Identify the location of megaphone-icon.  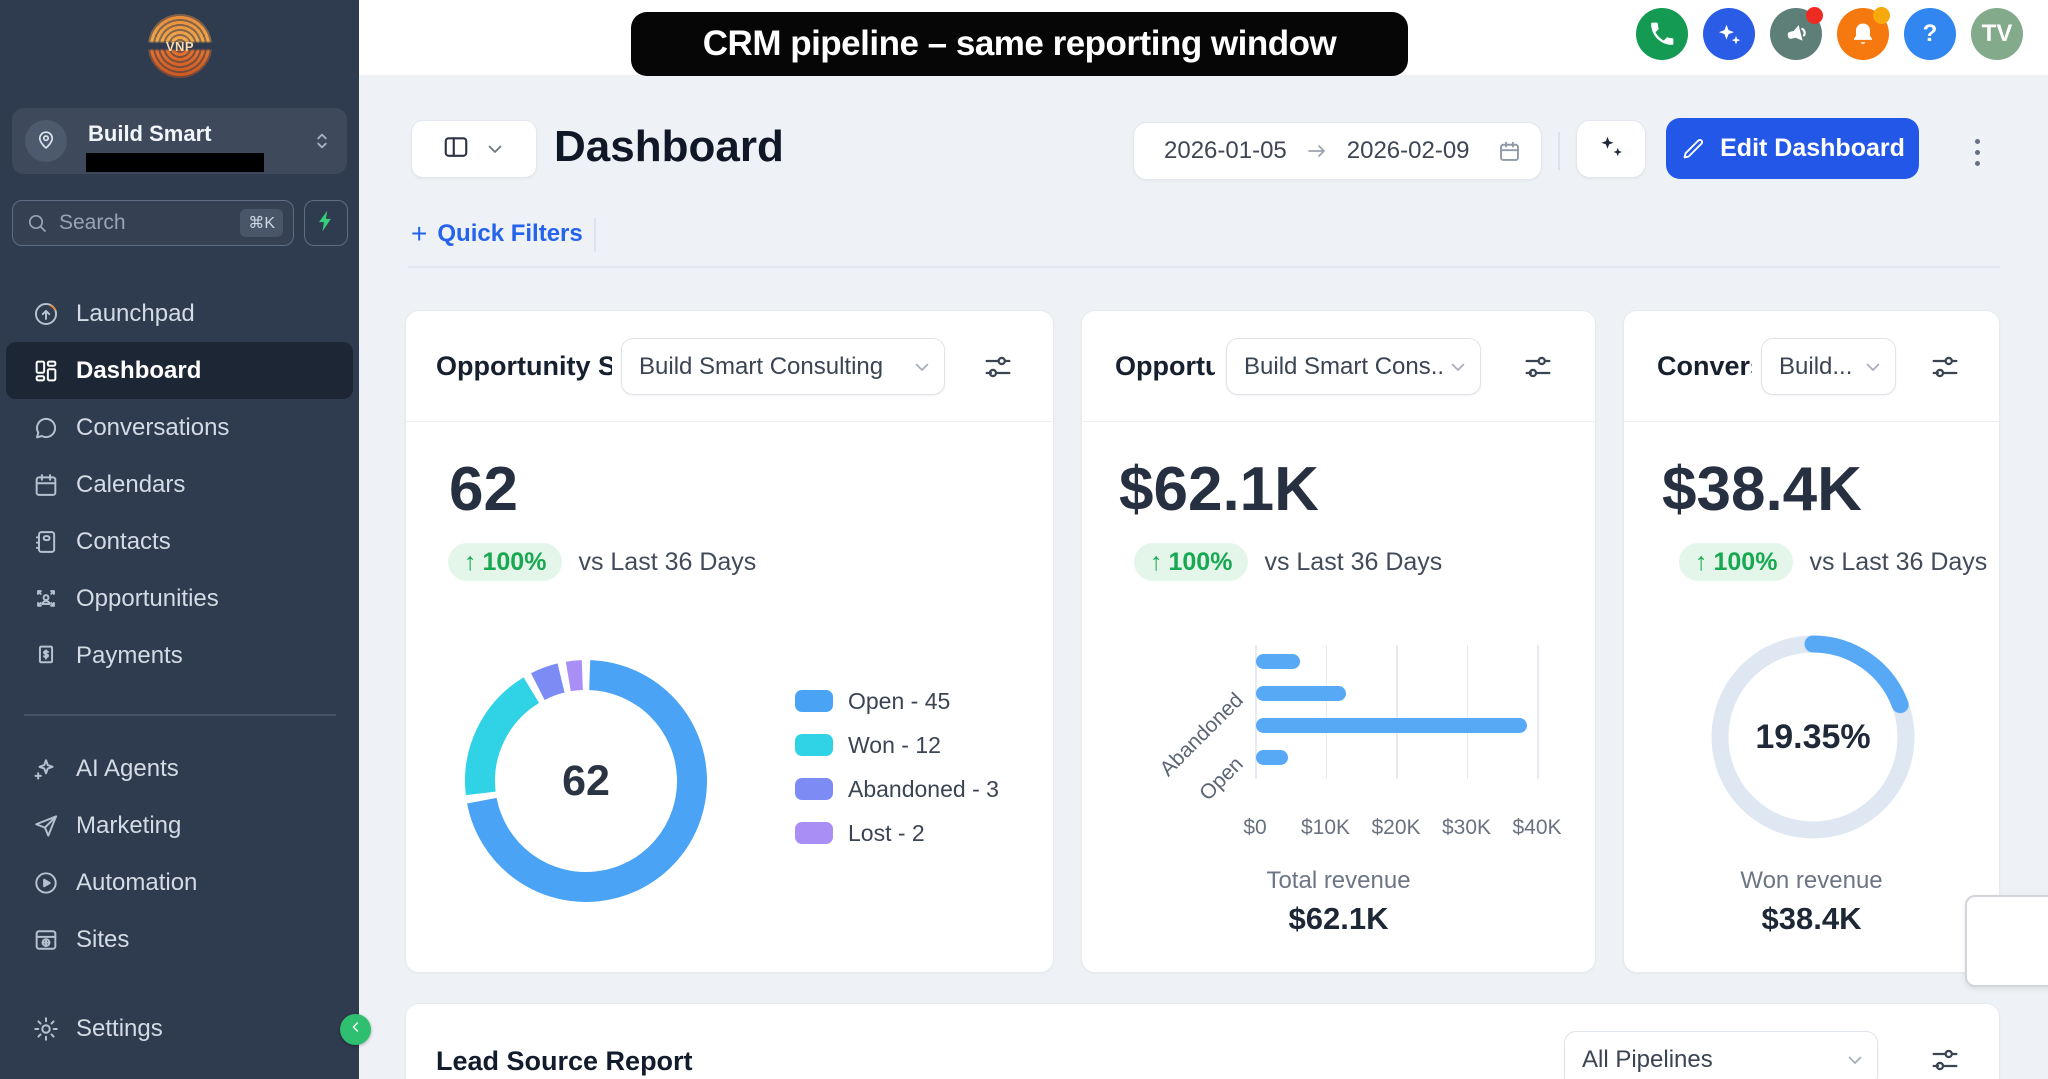
(1796, 34).